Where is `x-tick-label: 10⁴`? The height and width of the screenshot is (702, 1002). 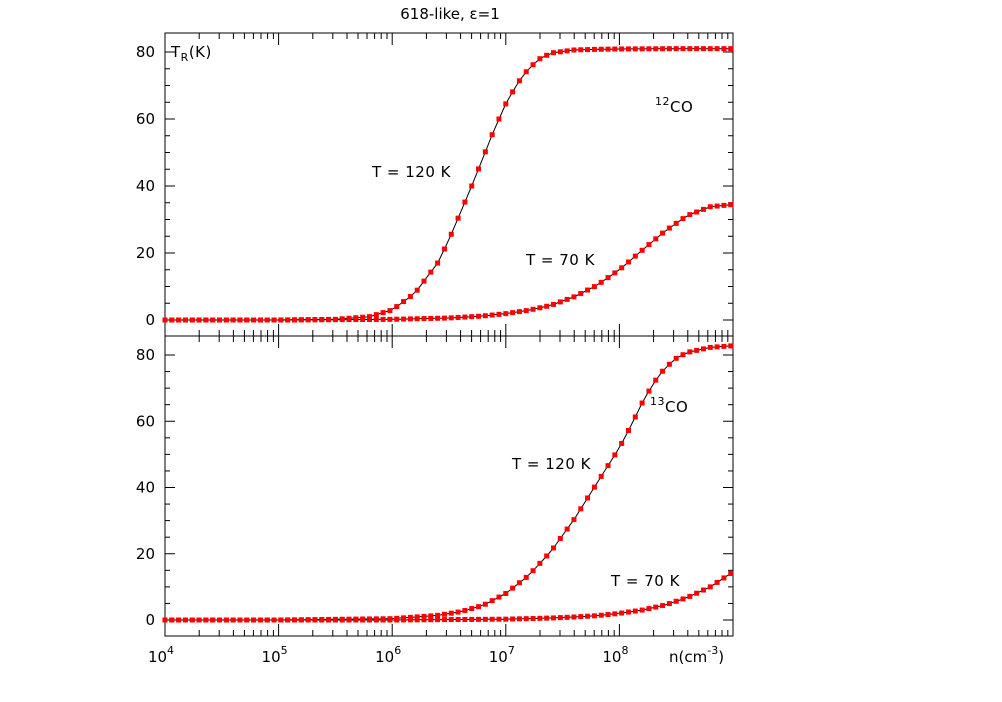
x-tick-label: 10⁴ is located at coordinates (161, 655).